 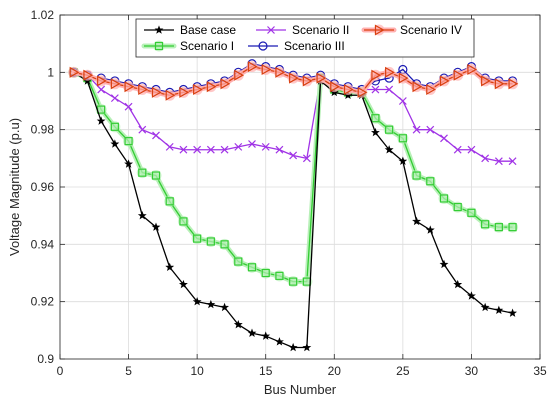 I want to click on y-tick-label: 0.96, so click(x=43, y=187).